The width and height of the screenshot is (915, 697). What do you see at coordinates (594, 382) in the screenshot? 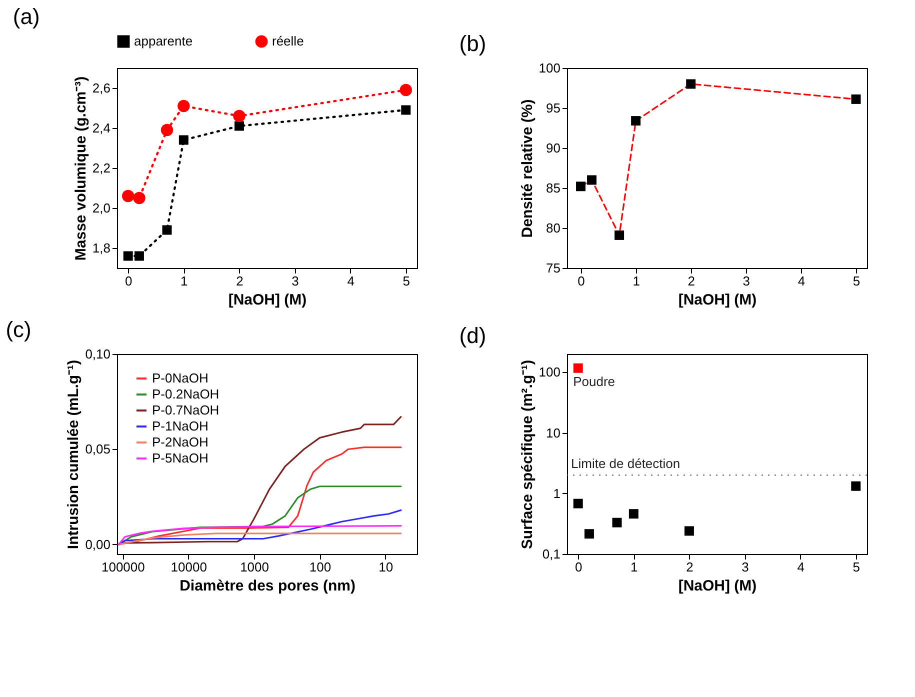
I see `annotation: Poudre` at bounding box center [594, 382].